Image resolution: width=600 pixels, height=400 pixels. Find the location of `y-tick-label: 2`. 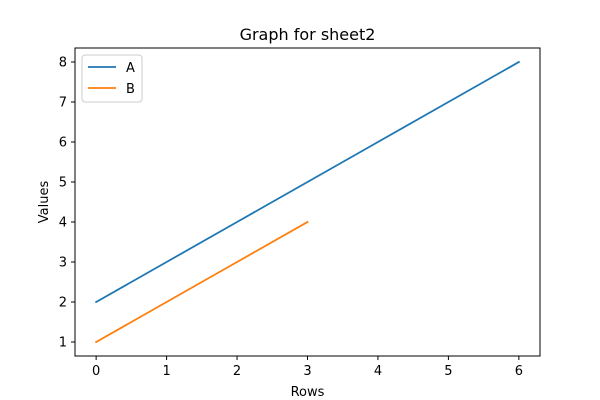

y-tick-label: 2 is located at coordinates (63, 303).